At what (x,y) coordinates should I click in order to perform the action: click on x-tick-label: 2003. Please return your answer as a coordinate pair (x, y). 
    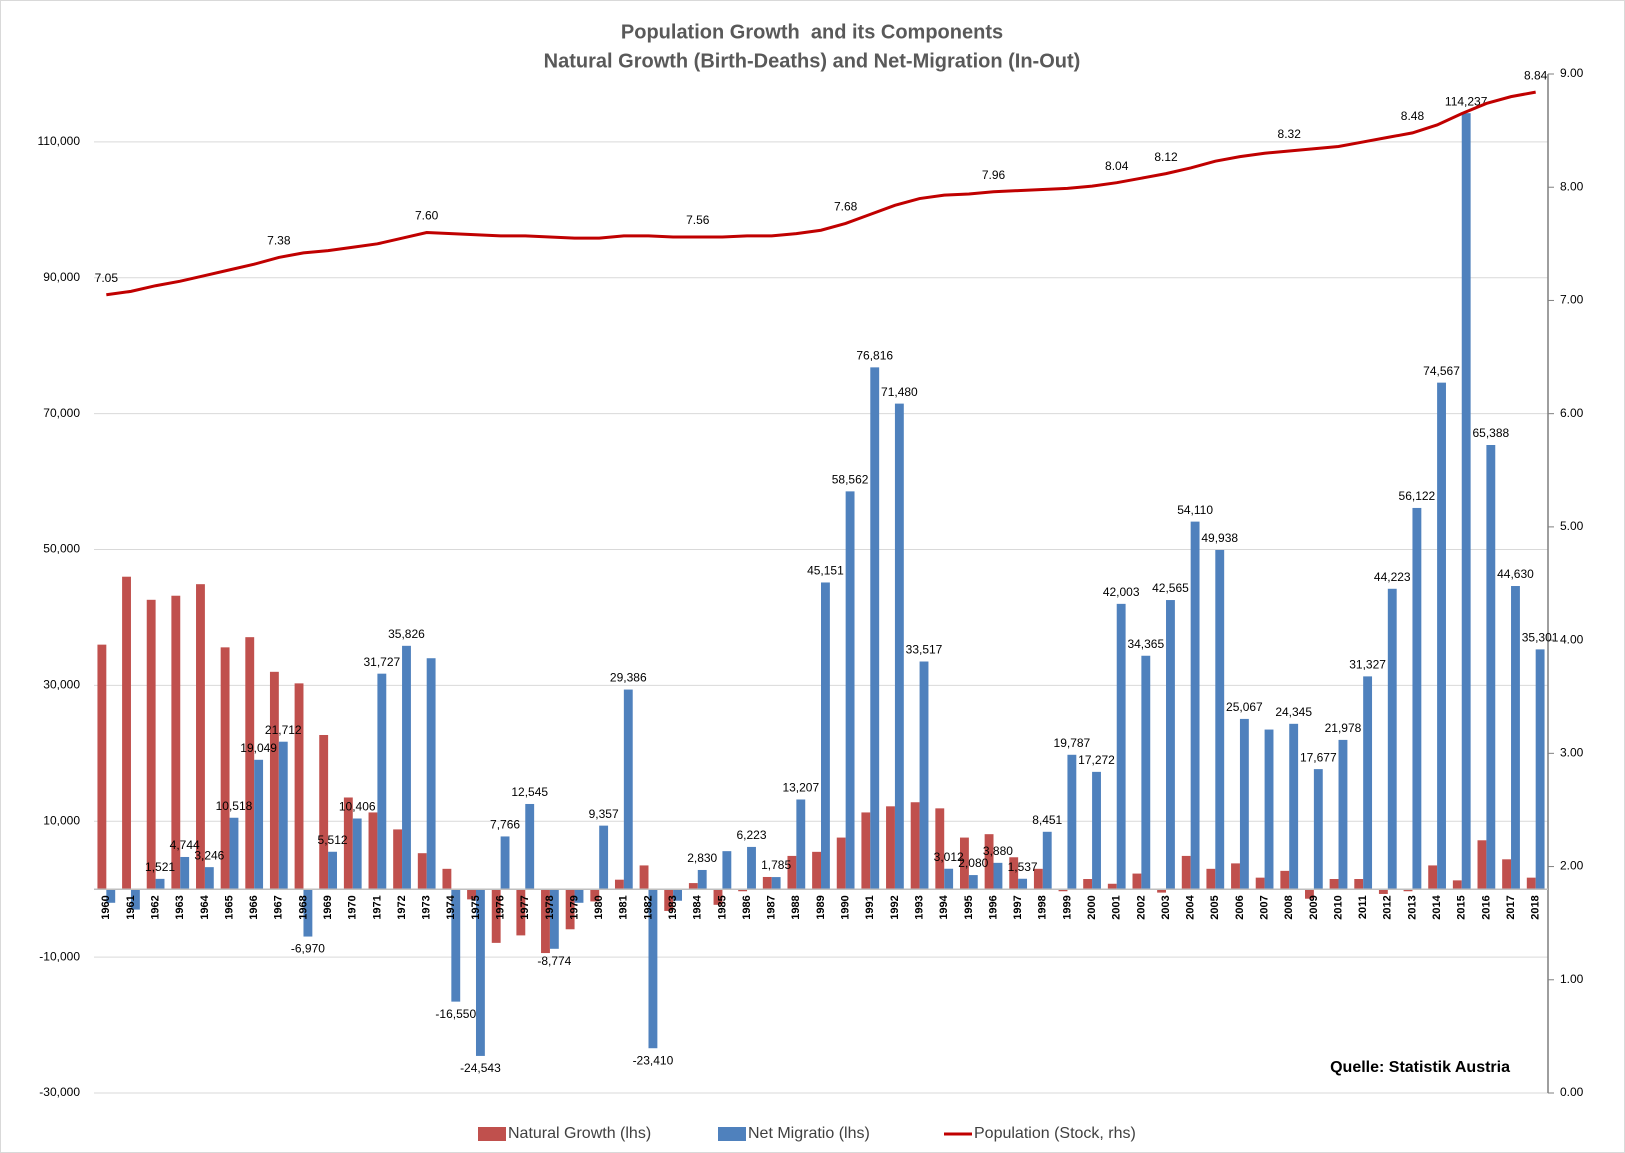
    Looking at the image, I should click on (1166, 907).